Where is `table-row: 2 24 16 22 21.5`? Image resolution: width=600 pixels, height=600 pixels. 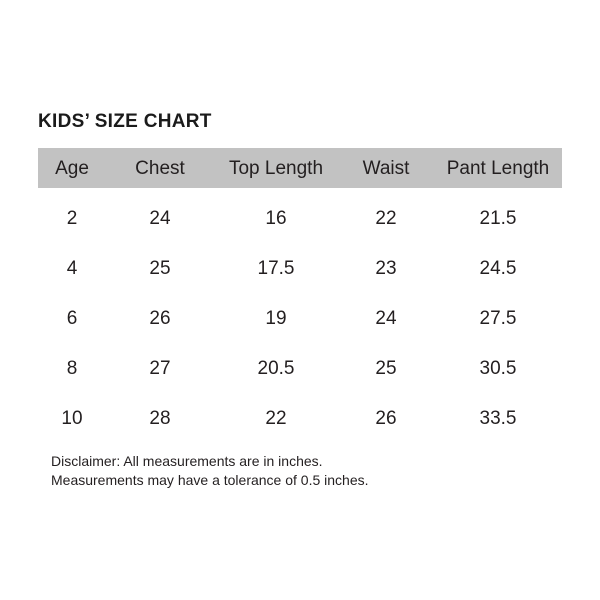 table-row: 2 24 16 22 21.5 is located at coordinates (300, 218).